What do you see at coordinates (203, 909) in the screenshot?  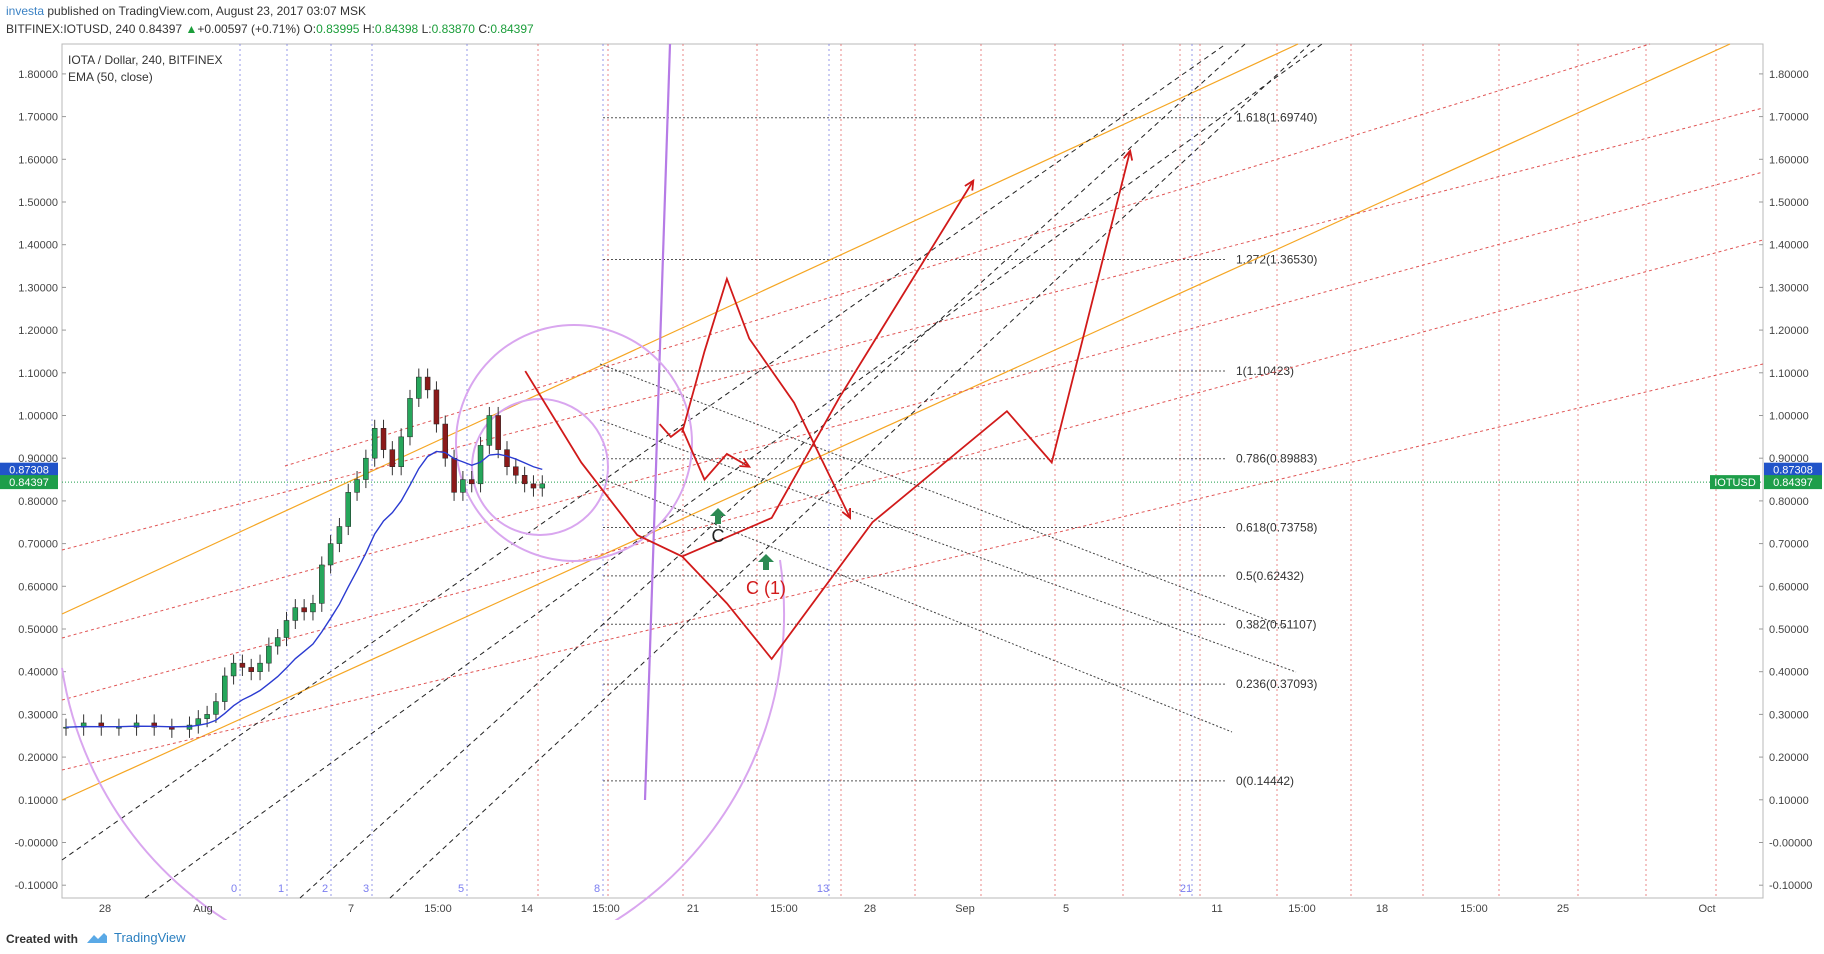 I see `x-tick-label: Aug` at bounding box center [203, 909].